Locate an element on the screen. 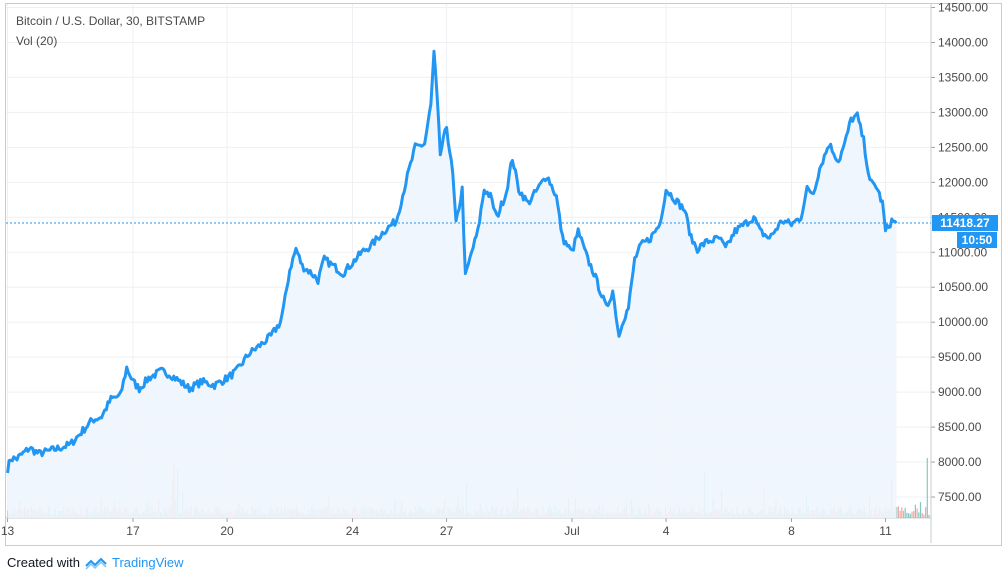 The image size is (1006, 581). last-time-tag is located at coordinates (977, 240).